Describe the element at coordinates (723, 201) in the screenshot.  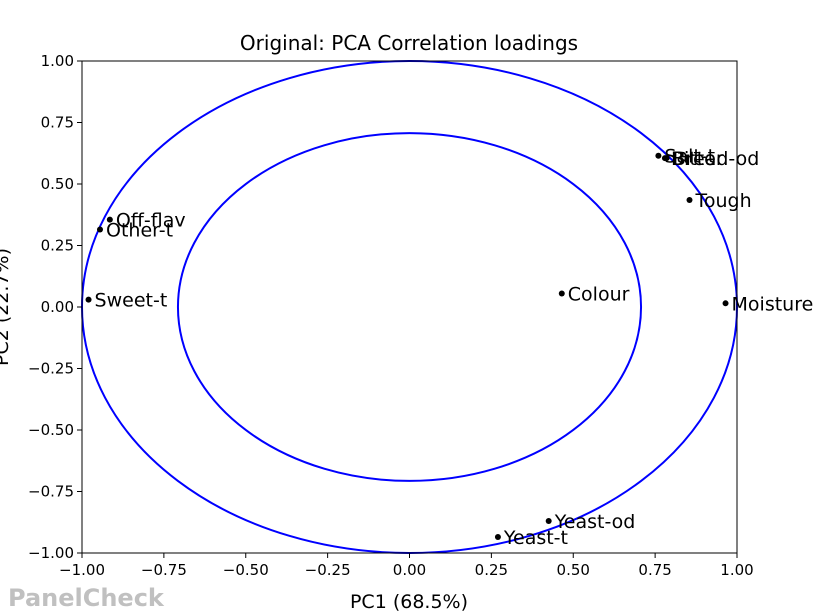
I see `point-label-tough: Tough` at that location.